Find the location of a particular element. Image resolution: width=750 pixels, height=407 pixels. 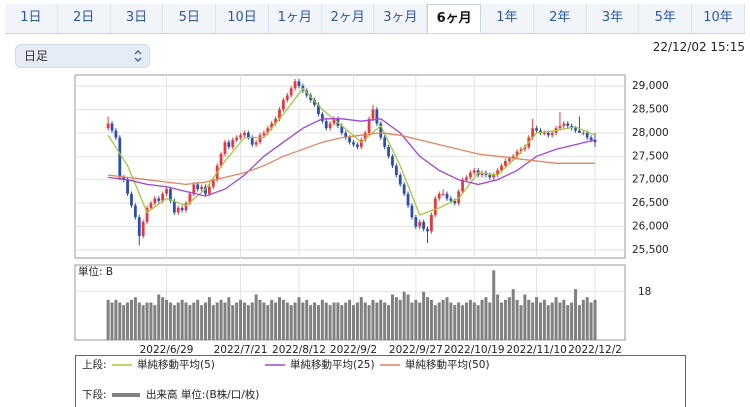

period-tab: 10日 is located at coordinates (242, 18).